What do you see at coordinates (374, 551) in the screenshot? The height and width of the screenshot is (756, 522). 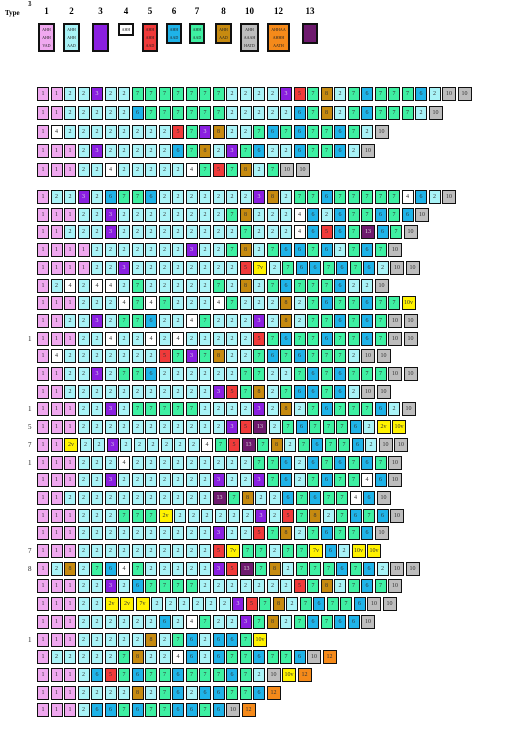 I see `sequence-cell: 10v` at bounding box center [374, 551].